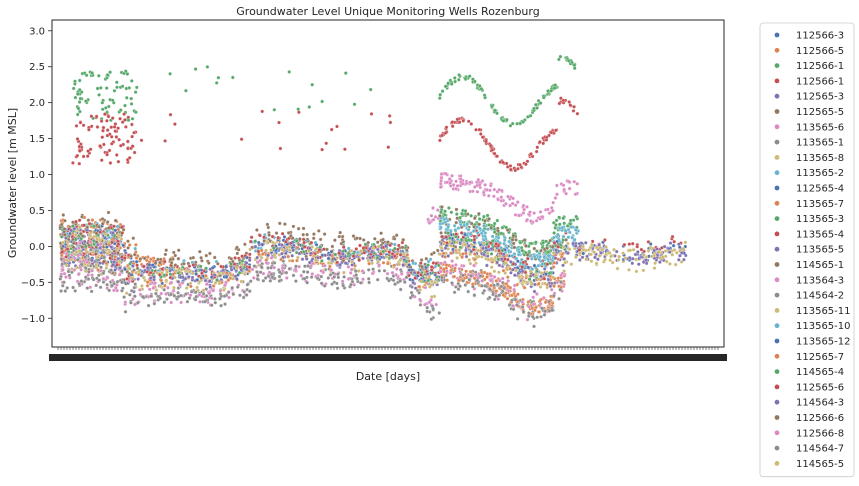  I want to click on legend-label: 113565-12, so click(823, 342).